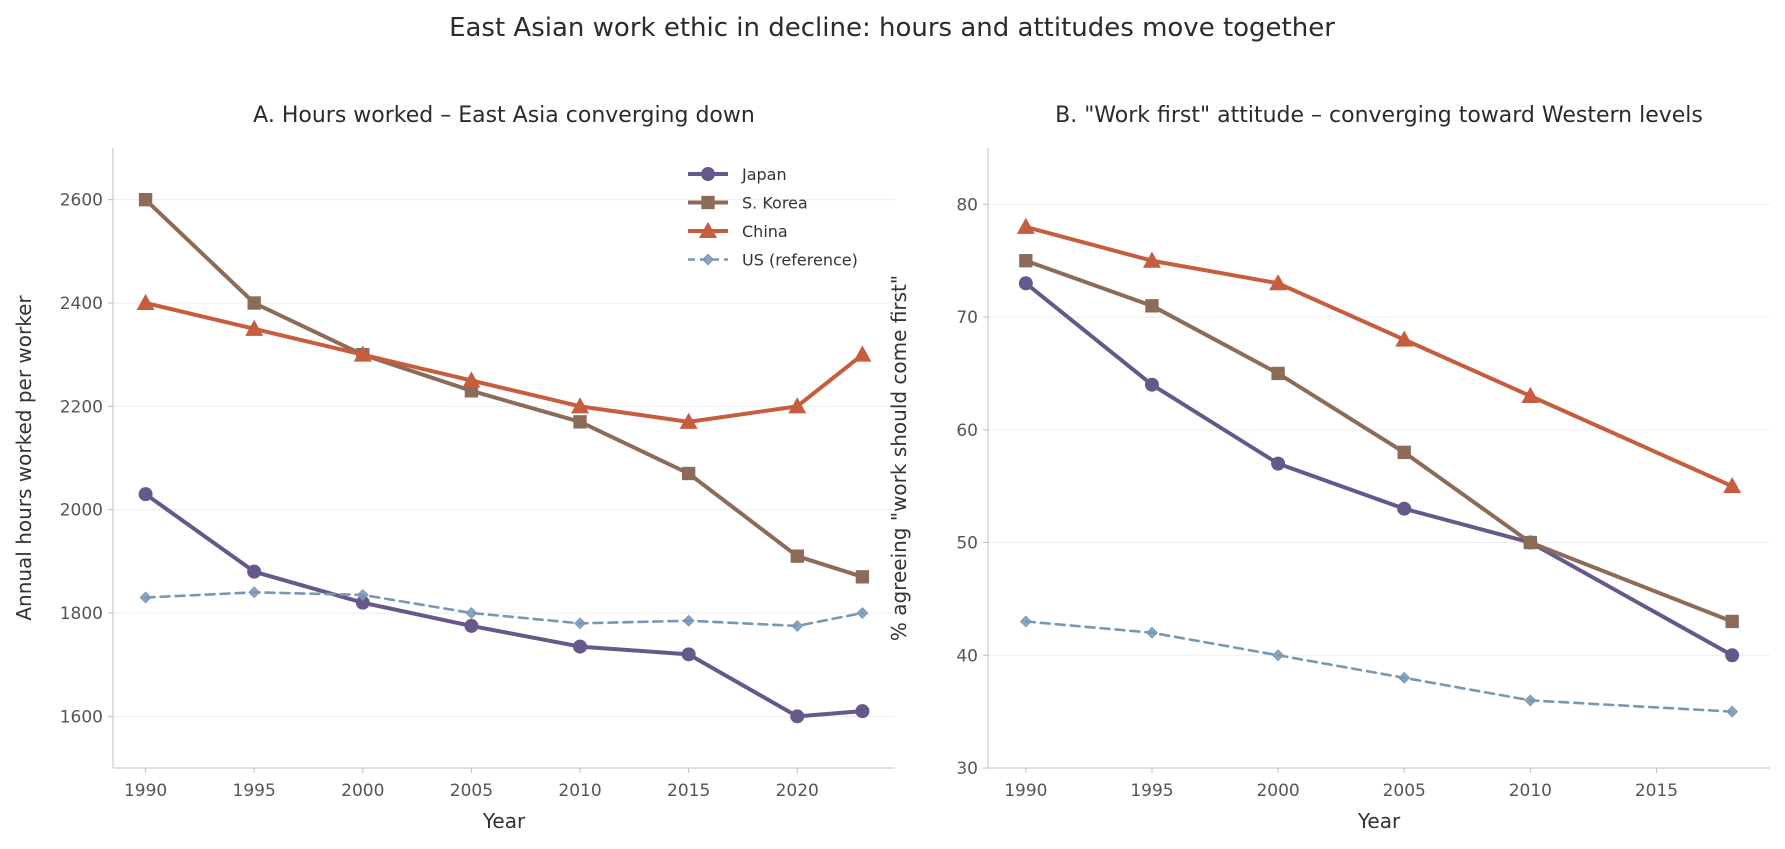  What do you see at coordinates (765, 231) in the screenshot?
I see `legend-label: China` at bounding box center [765, 231].